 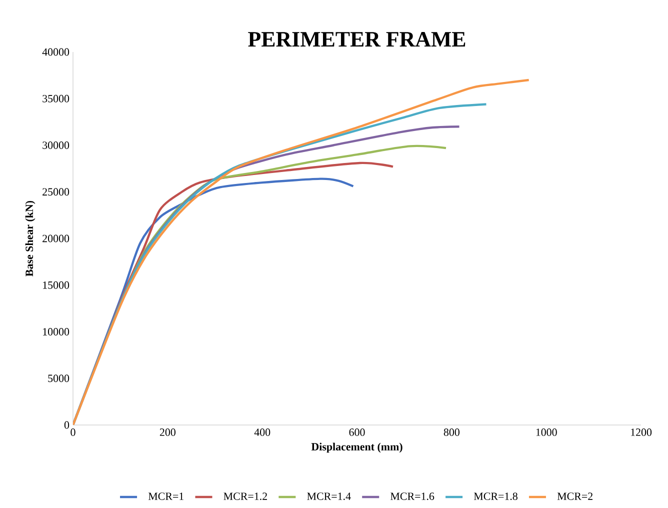 I want to click on x-tick-label: 400, so click(x=262, y=432).